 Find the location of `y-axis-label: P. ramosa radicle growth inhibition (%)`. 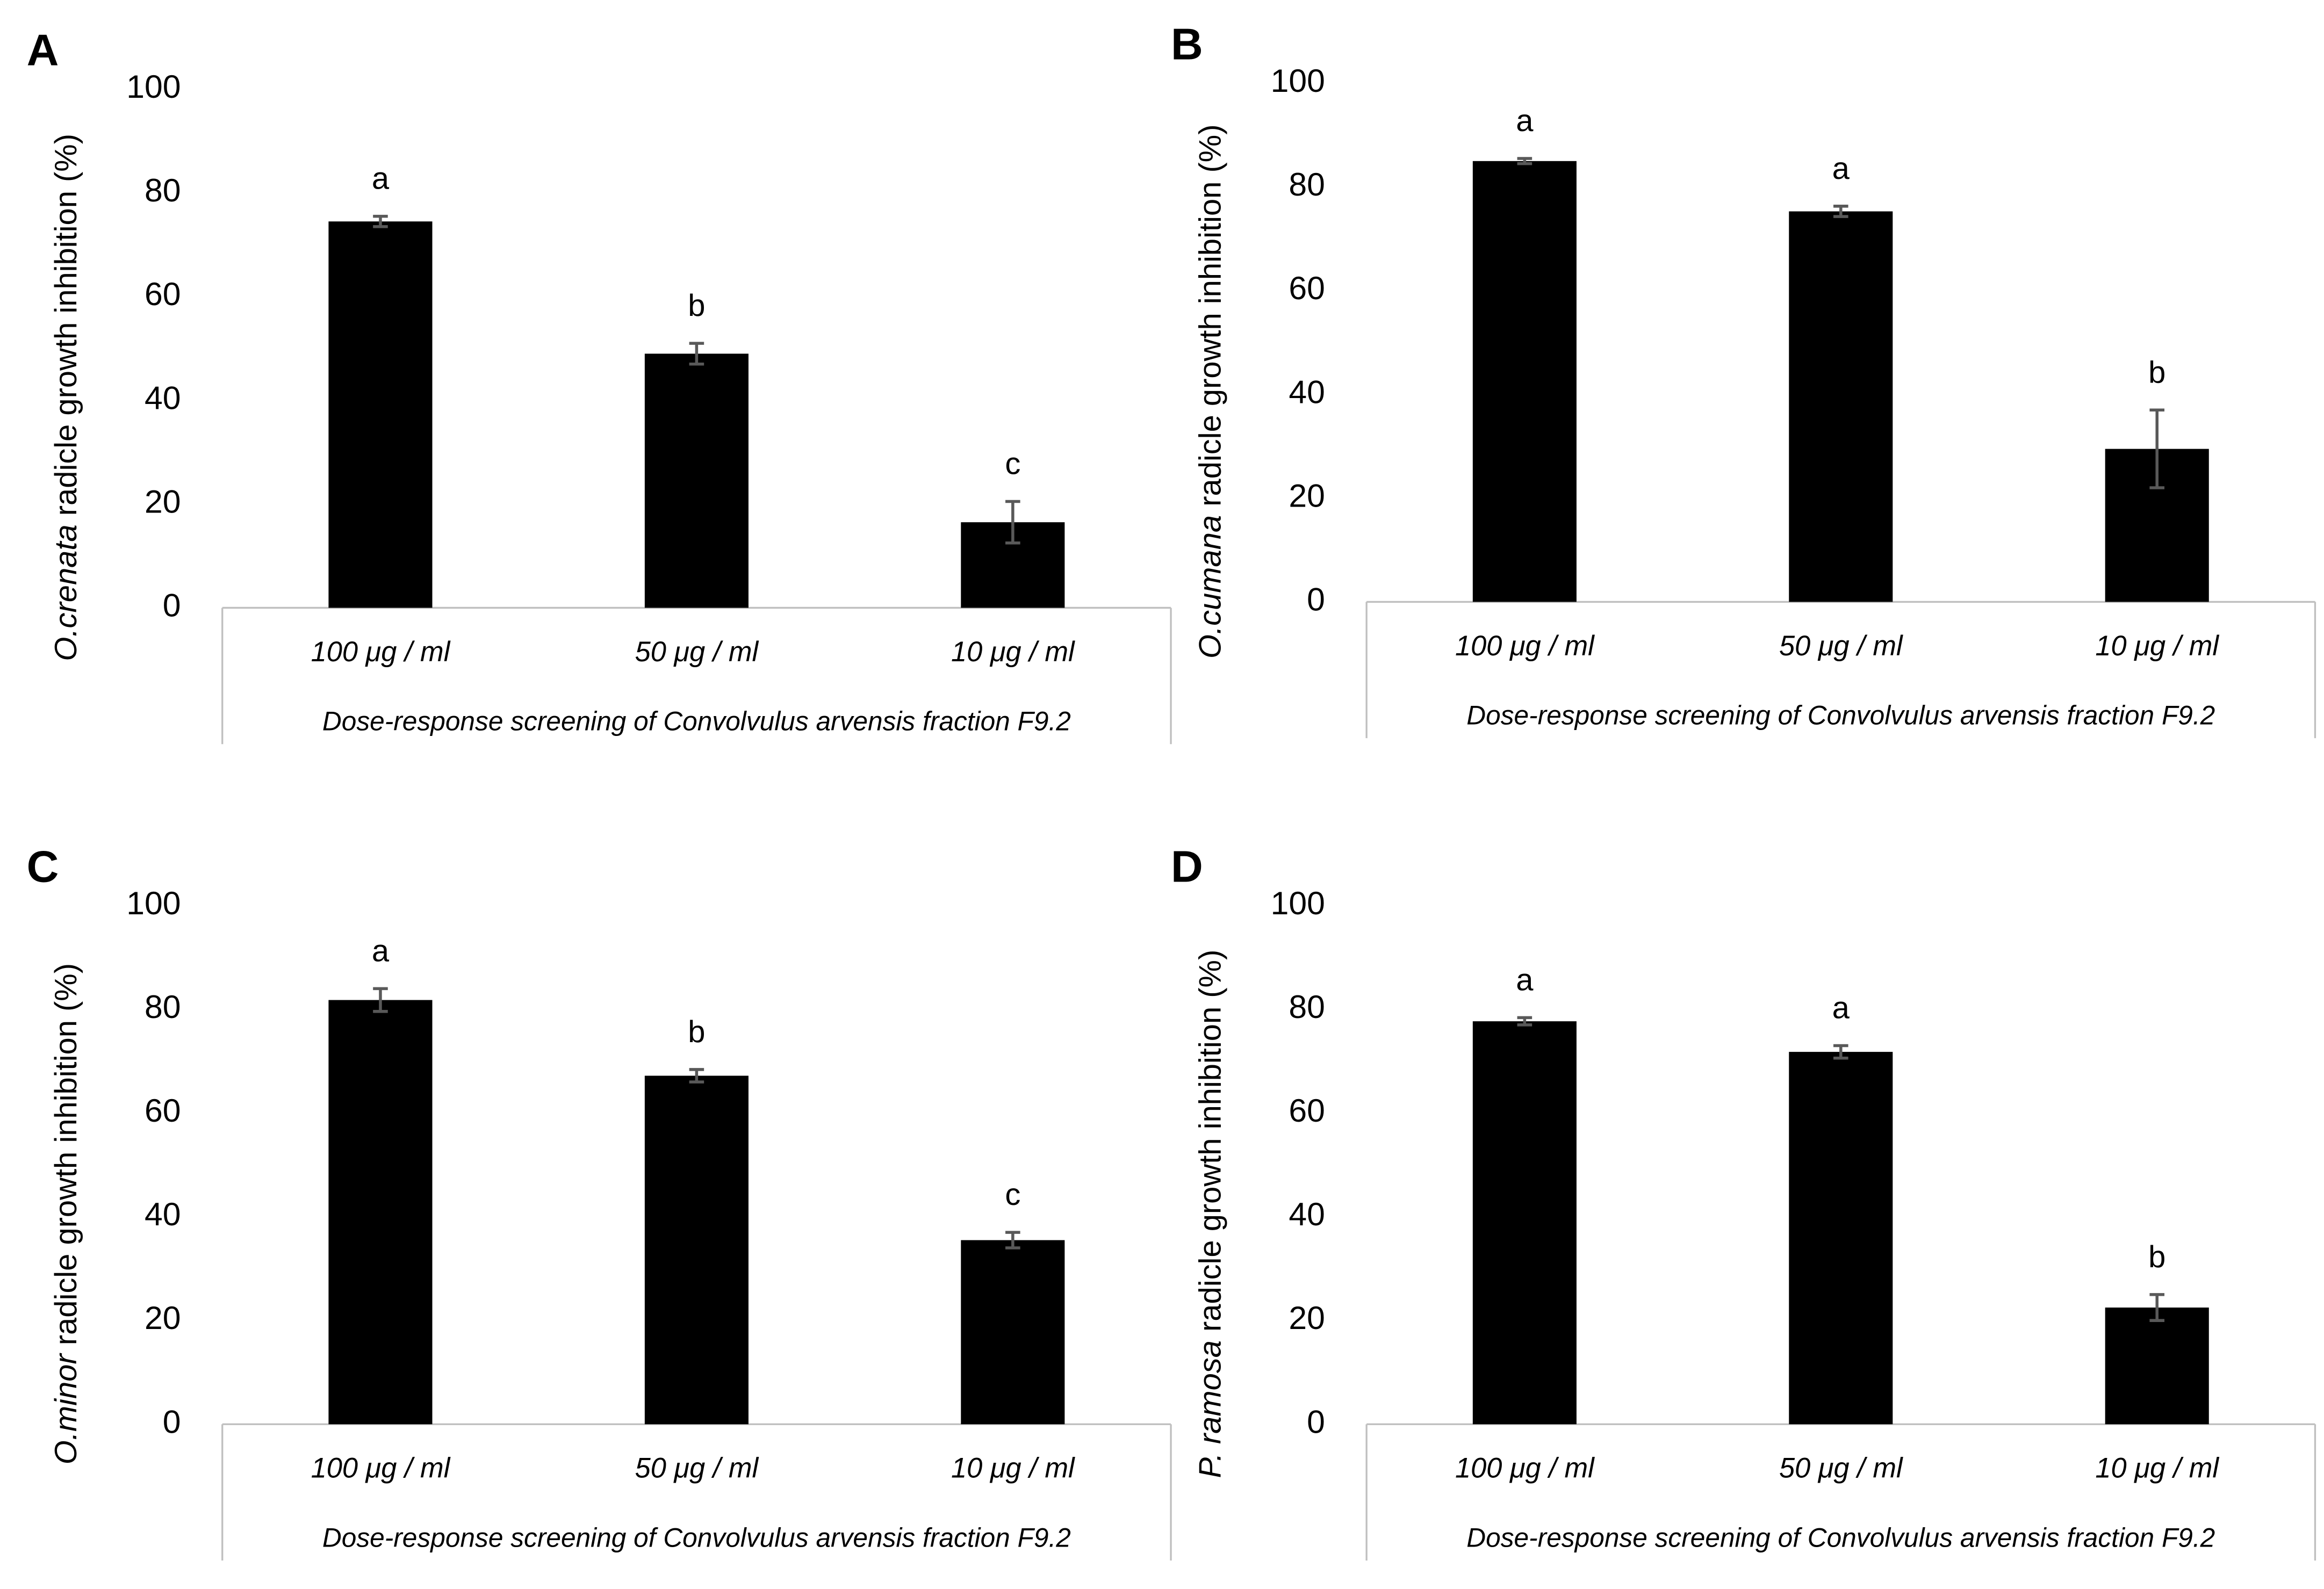

y-axis-label: P. ramosa radicle growth inhibition (%) is located at coordinates (1210, 1214).